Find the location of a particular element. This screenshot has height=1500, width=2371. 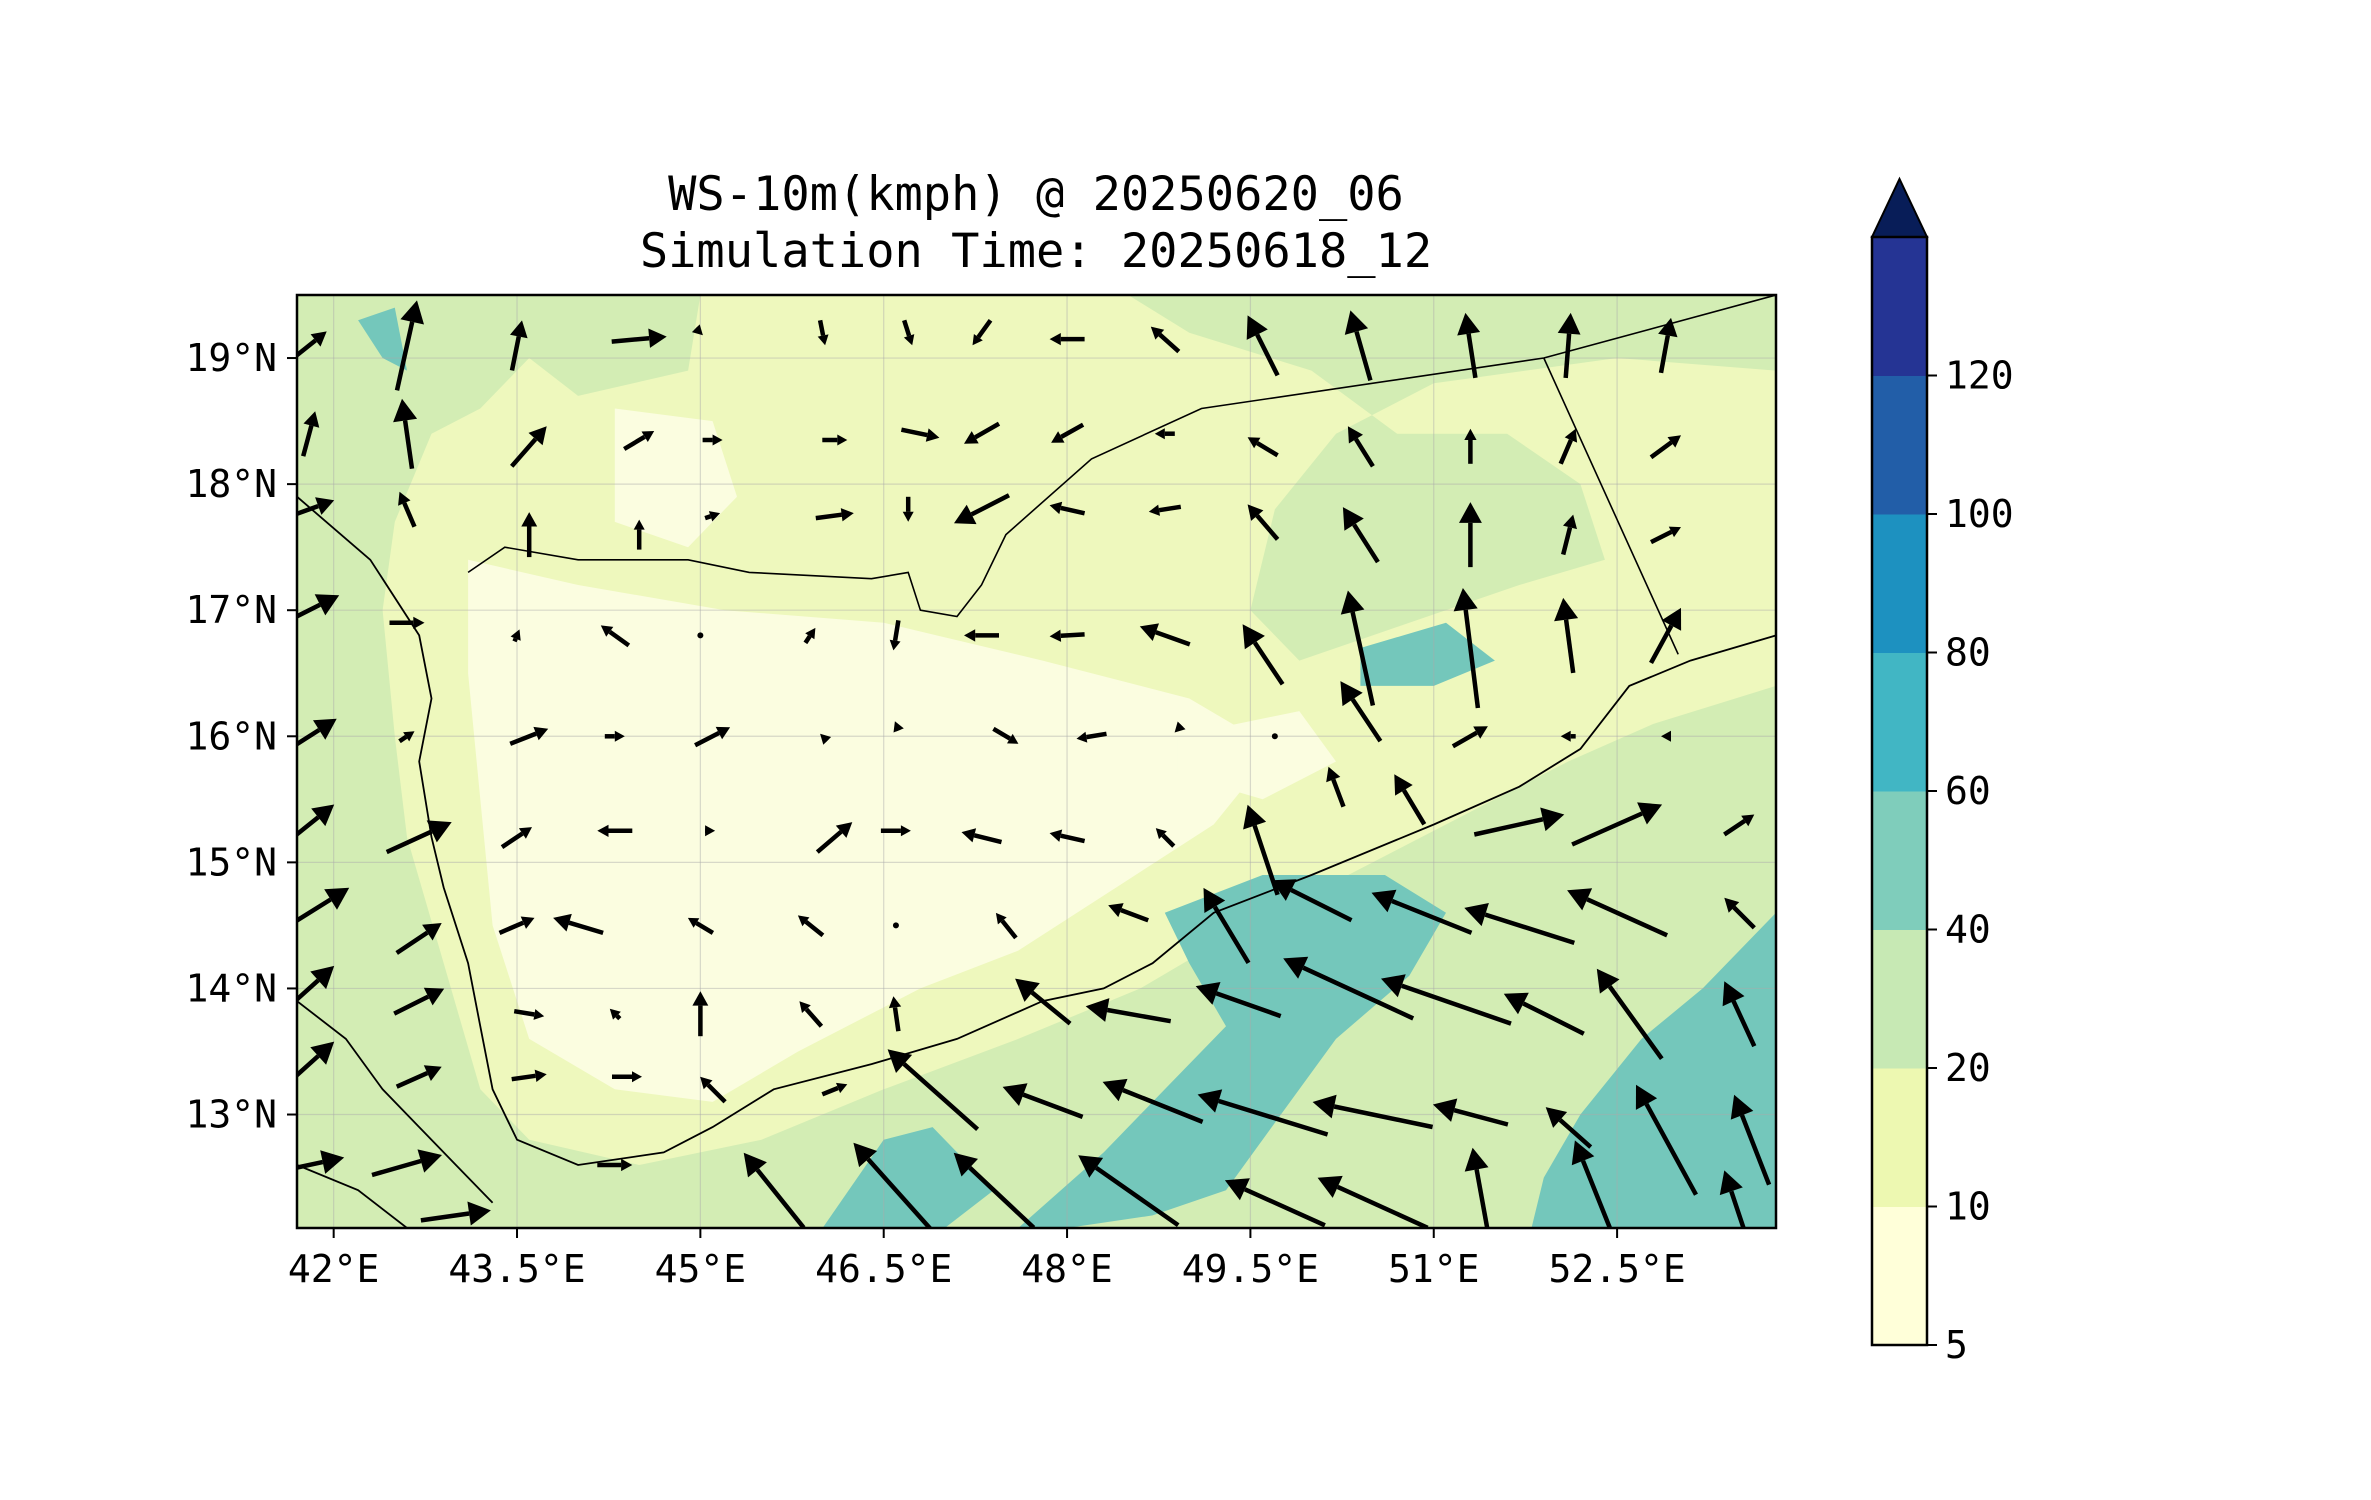

colorbar-label-1: 10 is located at coordinates (1968, 1207).